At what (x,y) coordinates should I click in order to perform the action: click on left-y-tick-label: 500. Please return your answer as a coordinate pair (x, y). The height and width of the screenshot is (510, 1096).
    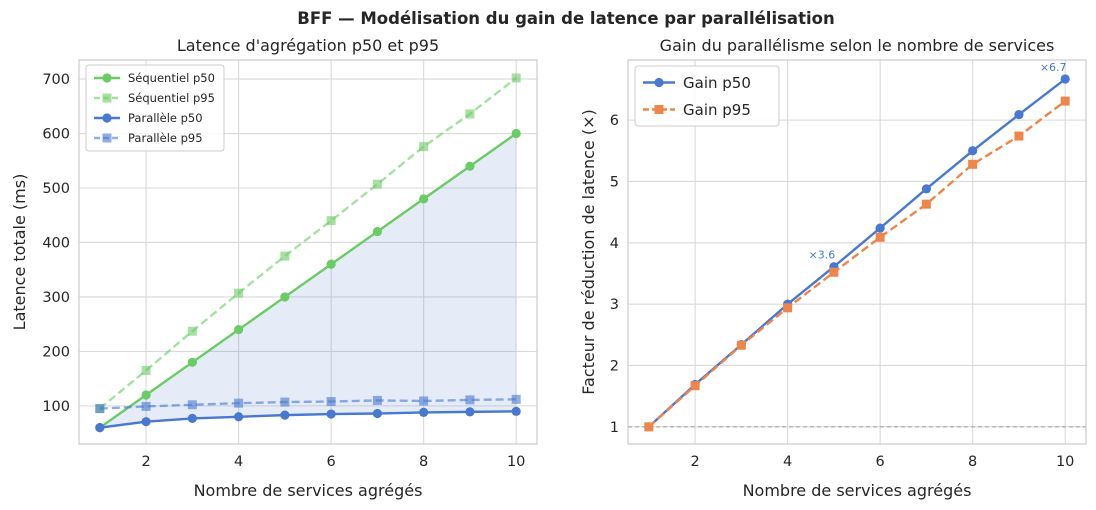
    Looking at the image, I should click on (56, 189).